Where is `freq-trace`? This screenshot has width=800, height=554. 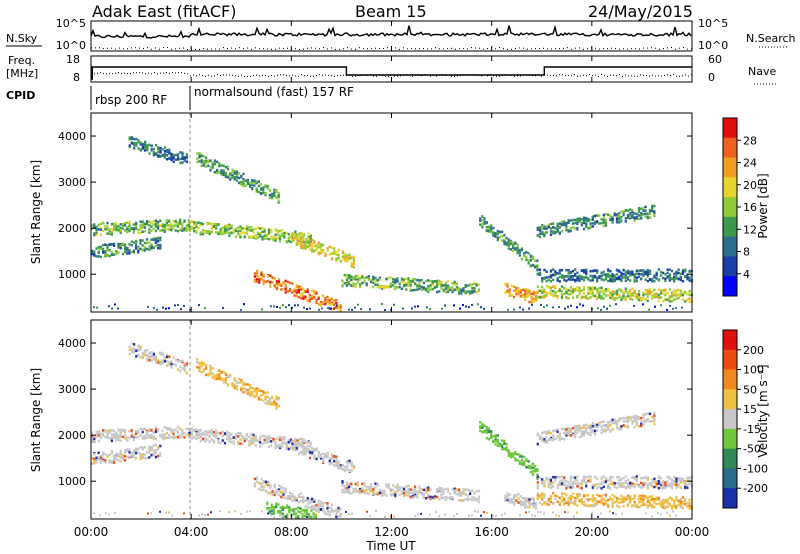 freq-trace is located at coordinates (391, 73).